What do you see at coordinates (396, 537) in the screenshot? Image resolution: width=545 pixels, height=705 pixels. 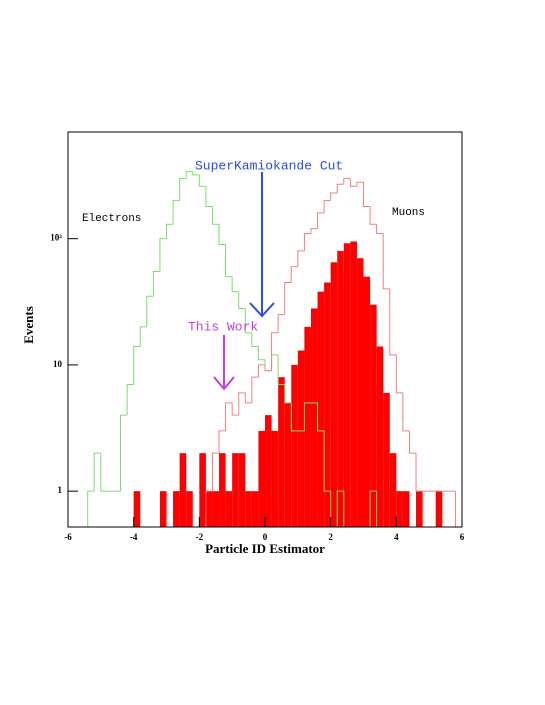 I see `x-tick-label: 4` at bounding box center [396, 537].